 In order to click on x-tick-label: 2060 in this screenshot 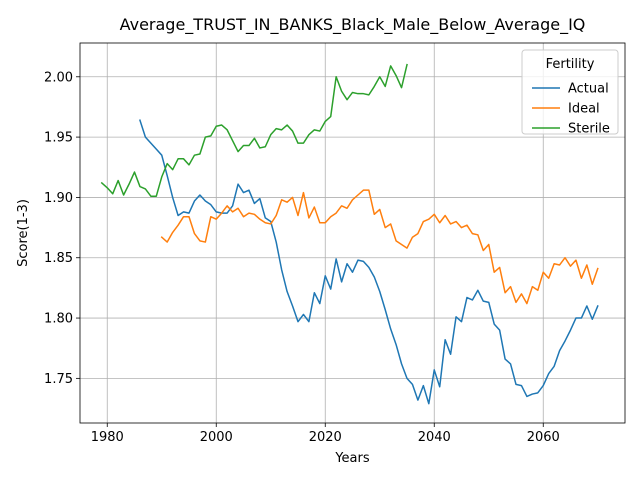, I will do `click(543, 437)`.